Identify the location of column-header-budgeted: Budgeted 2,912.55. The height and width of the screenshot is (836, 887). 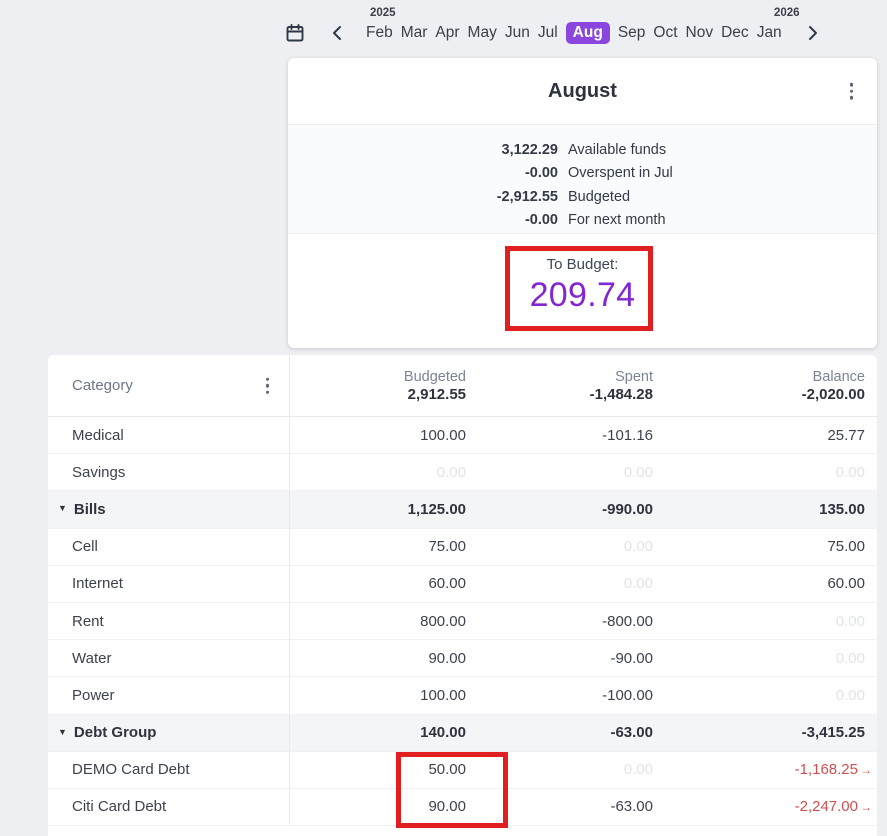
(384, 385).